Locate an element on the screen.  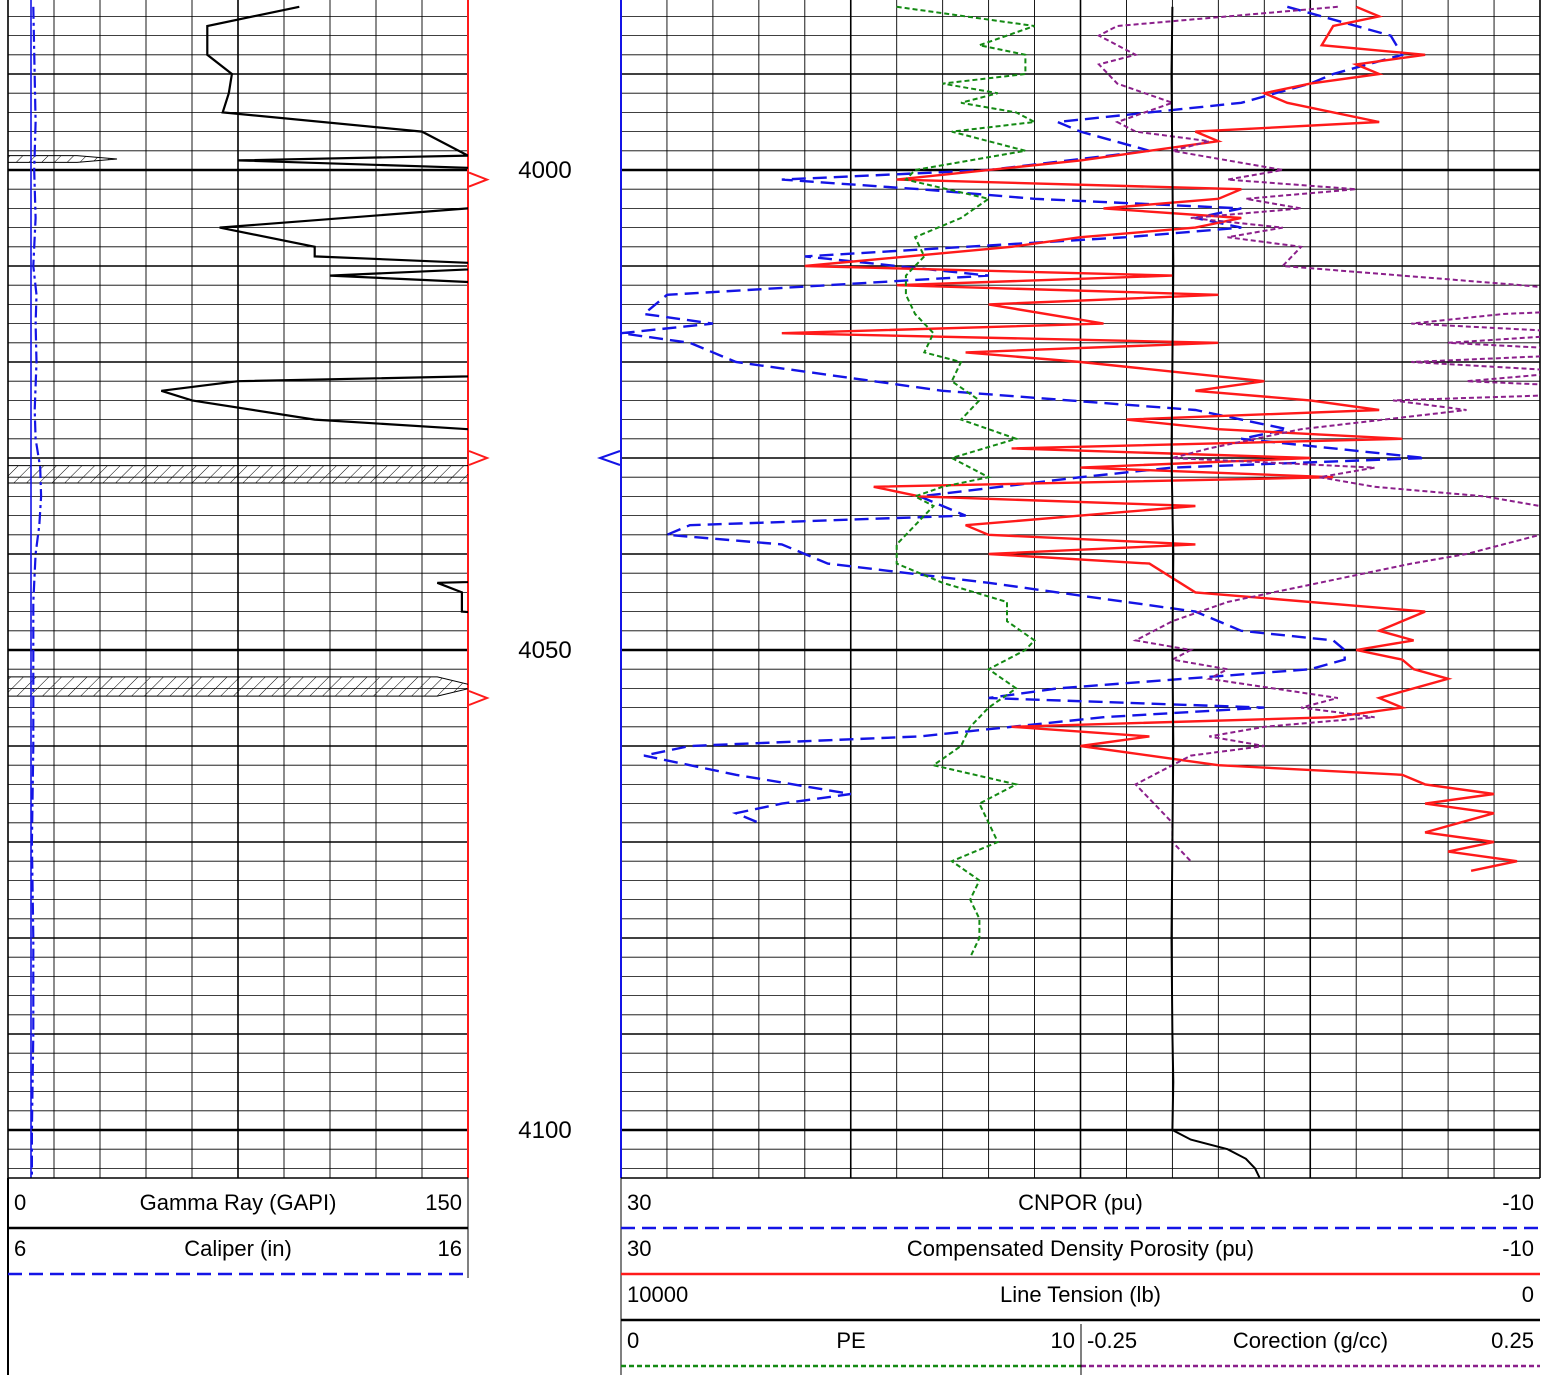
cnpor-header-min: 30 is located at coordinates (639, 1202).